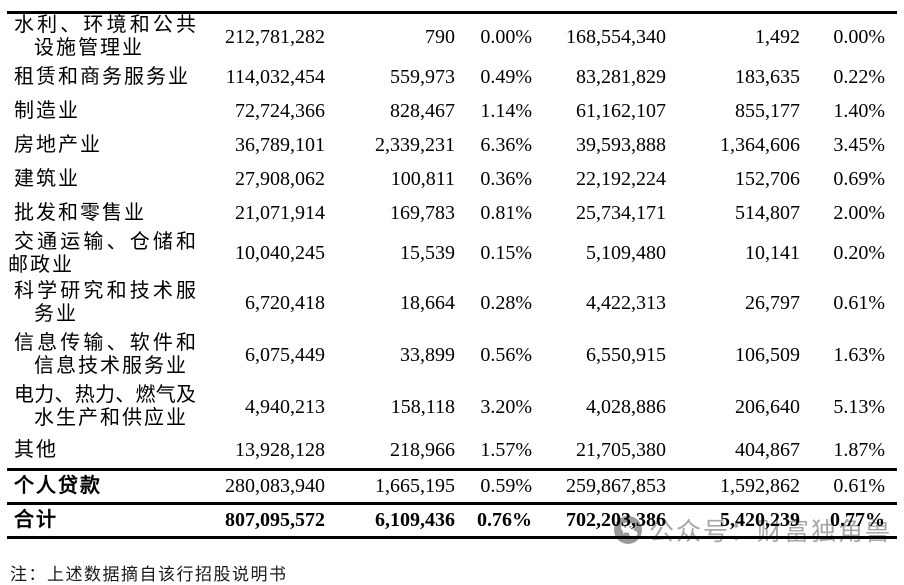 This screenshot has height=585, width=904. Describe the element at coordinates (280, 110) in the screenshot. I see `cell-value: 72,724,366` at that location.